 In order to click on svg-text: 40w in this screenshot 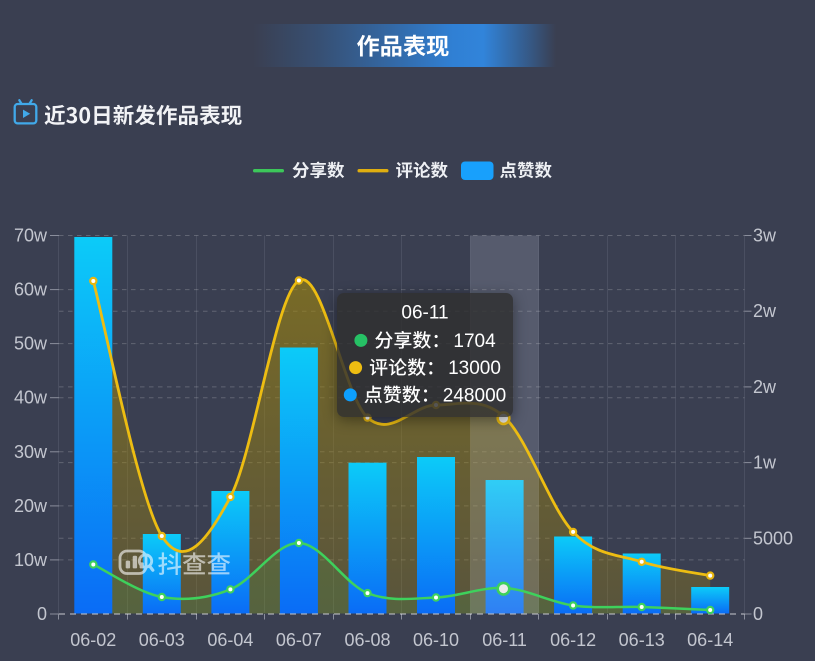, I will do `click(31, 398)`.